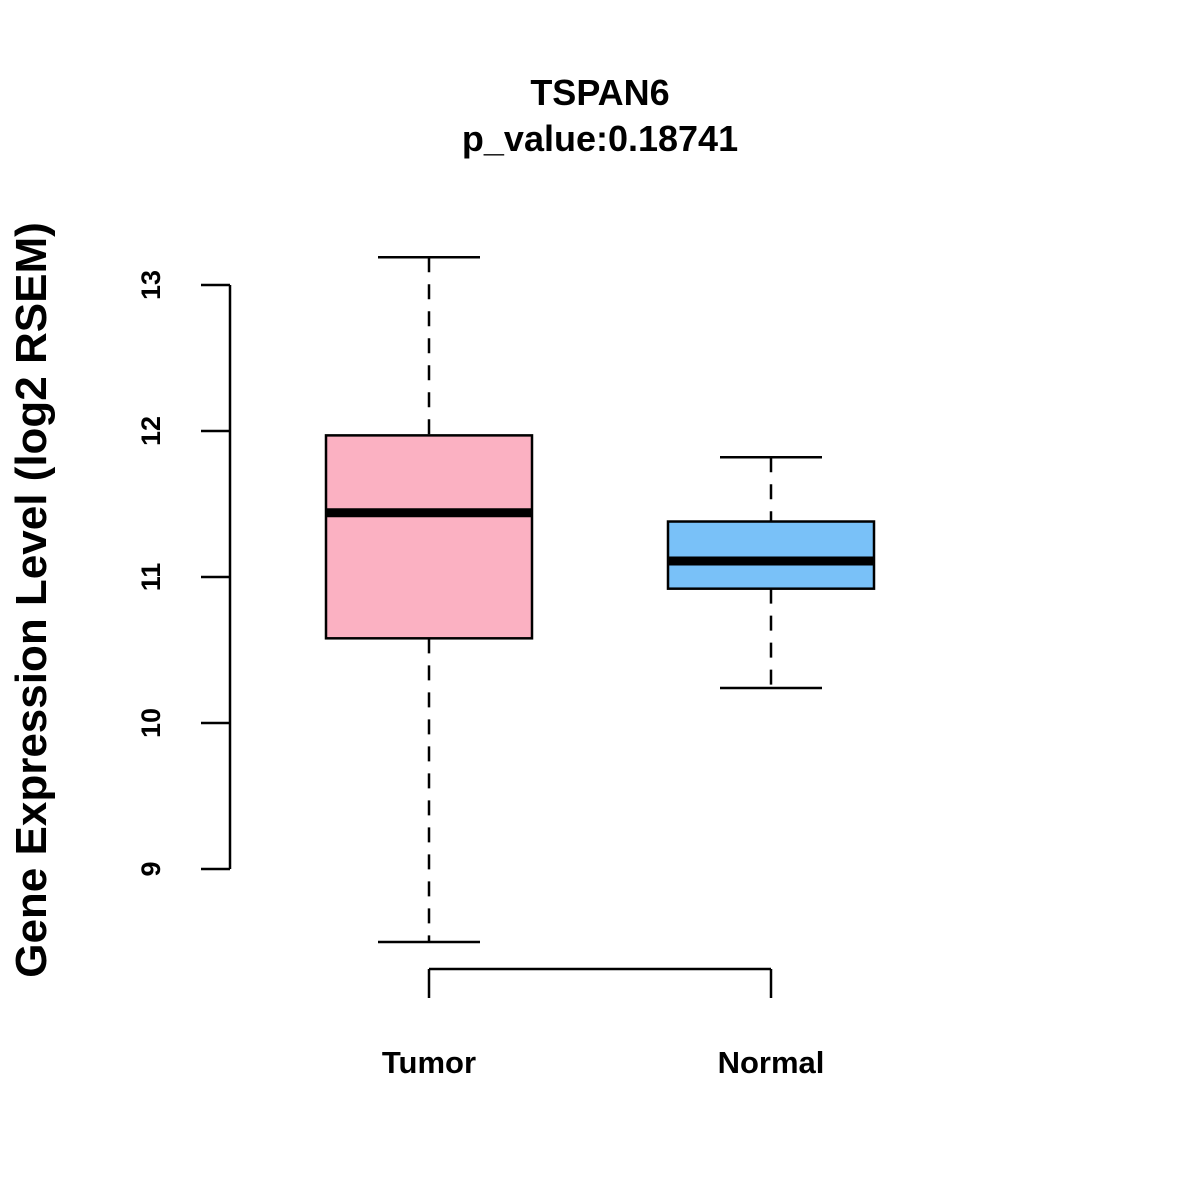  What do you see at coordinates (184, 573) in the screenshot?
I see `y-axis: 9 10 11 12 13` at bounding box center [184, 573].